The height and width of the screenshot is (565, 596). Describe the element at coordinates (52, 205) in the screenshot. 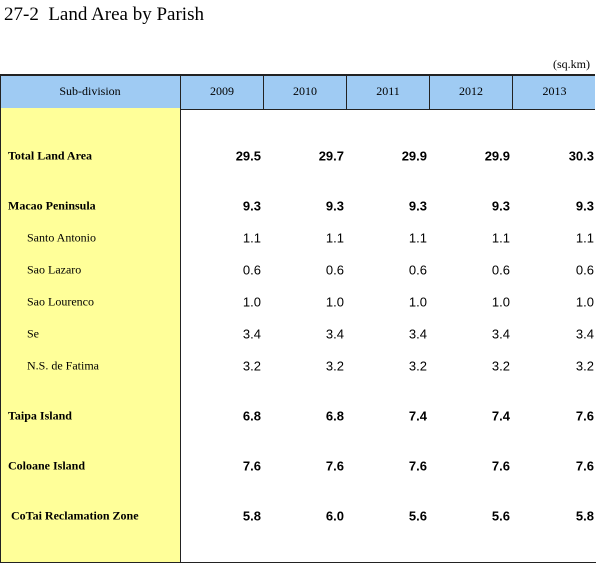

I see `group-label: Macao Peninsula` at that location.